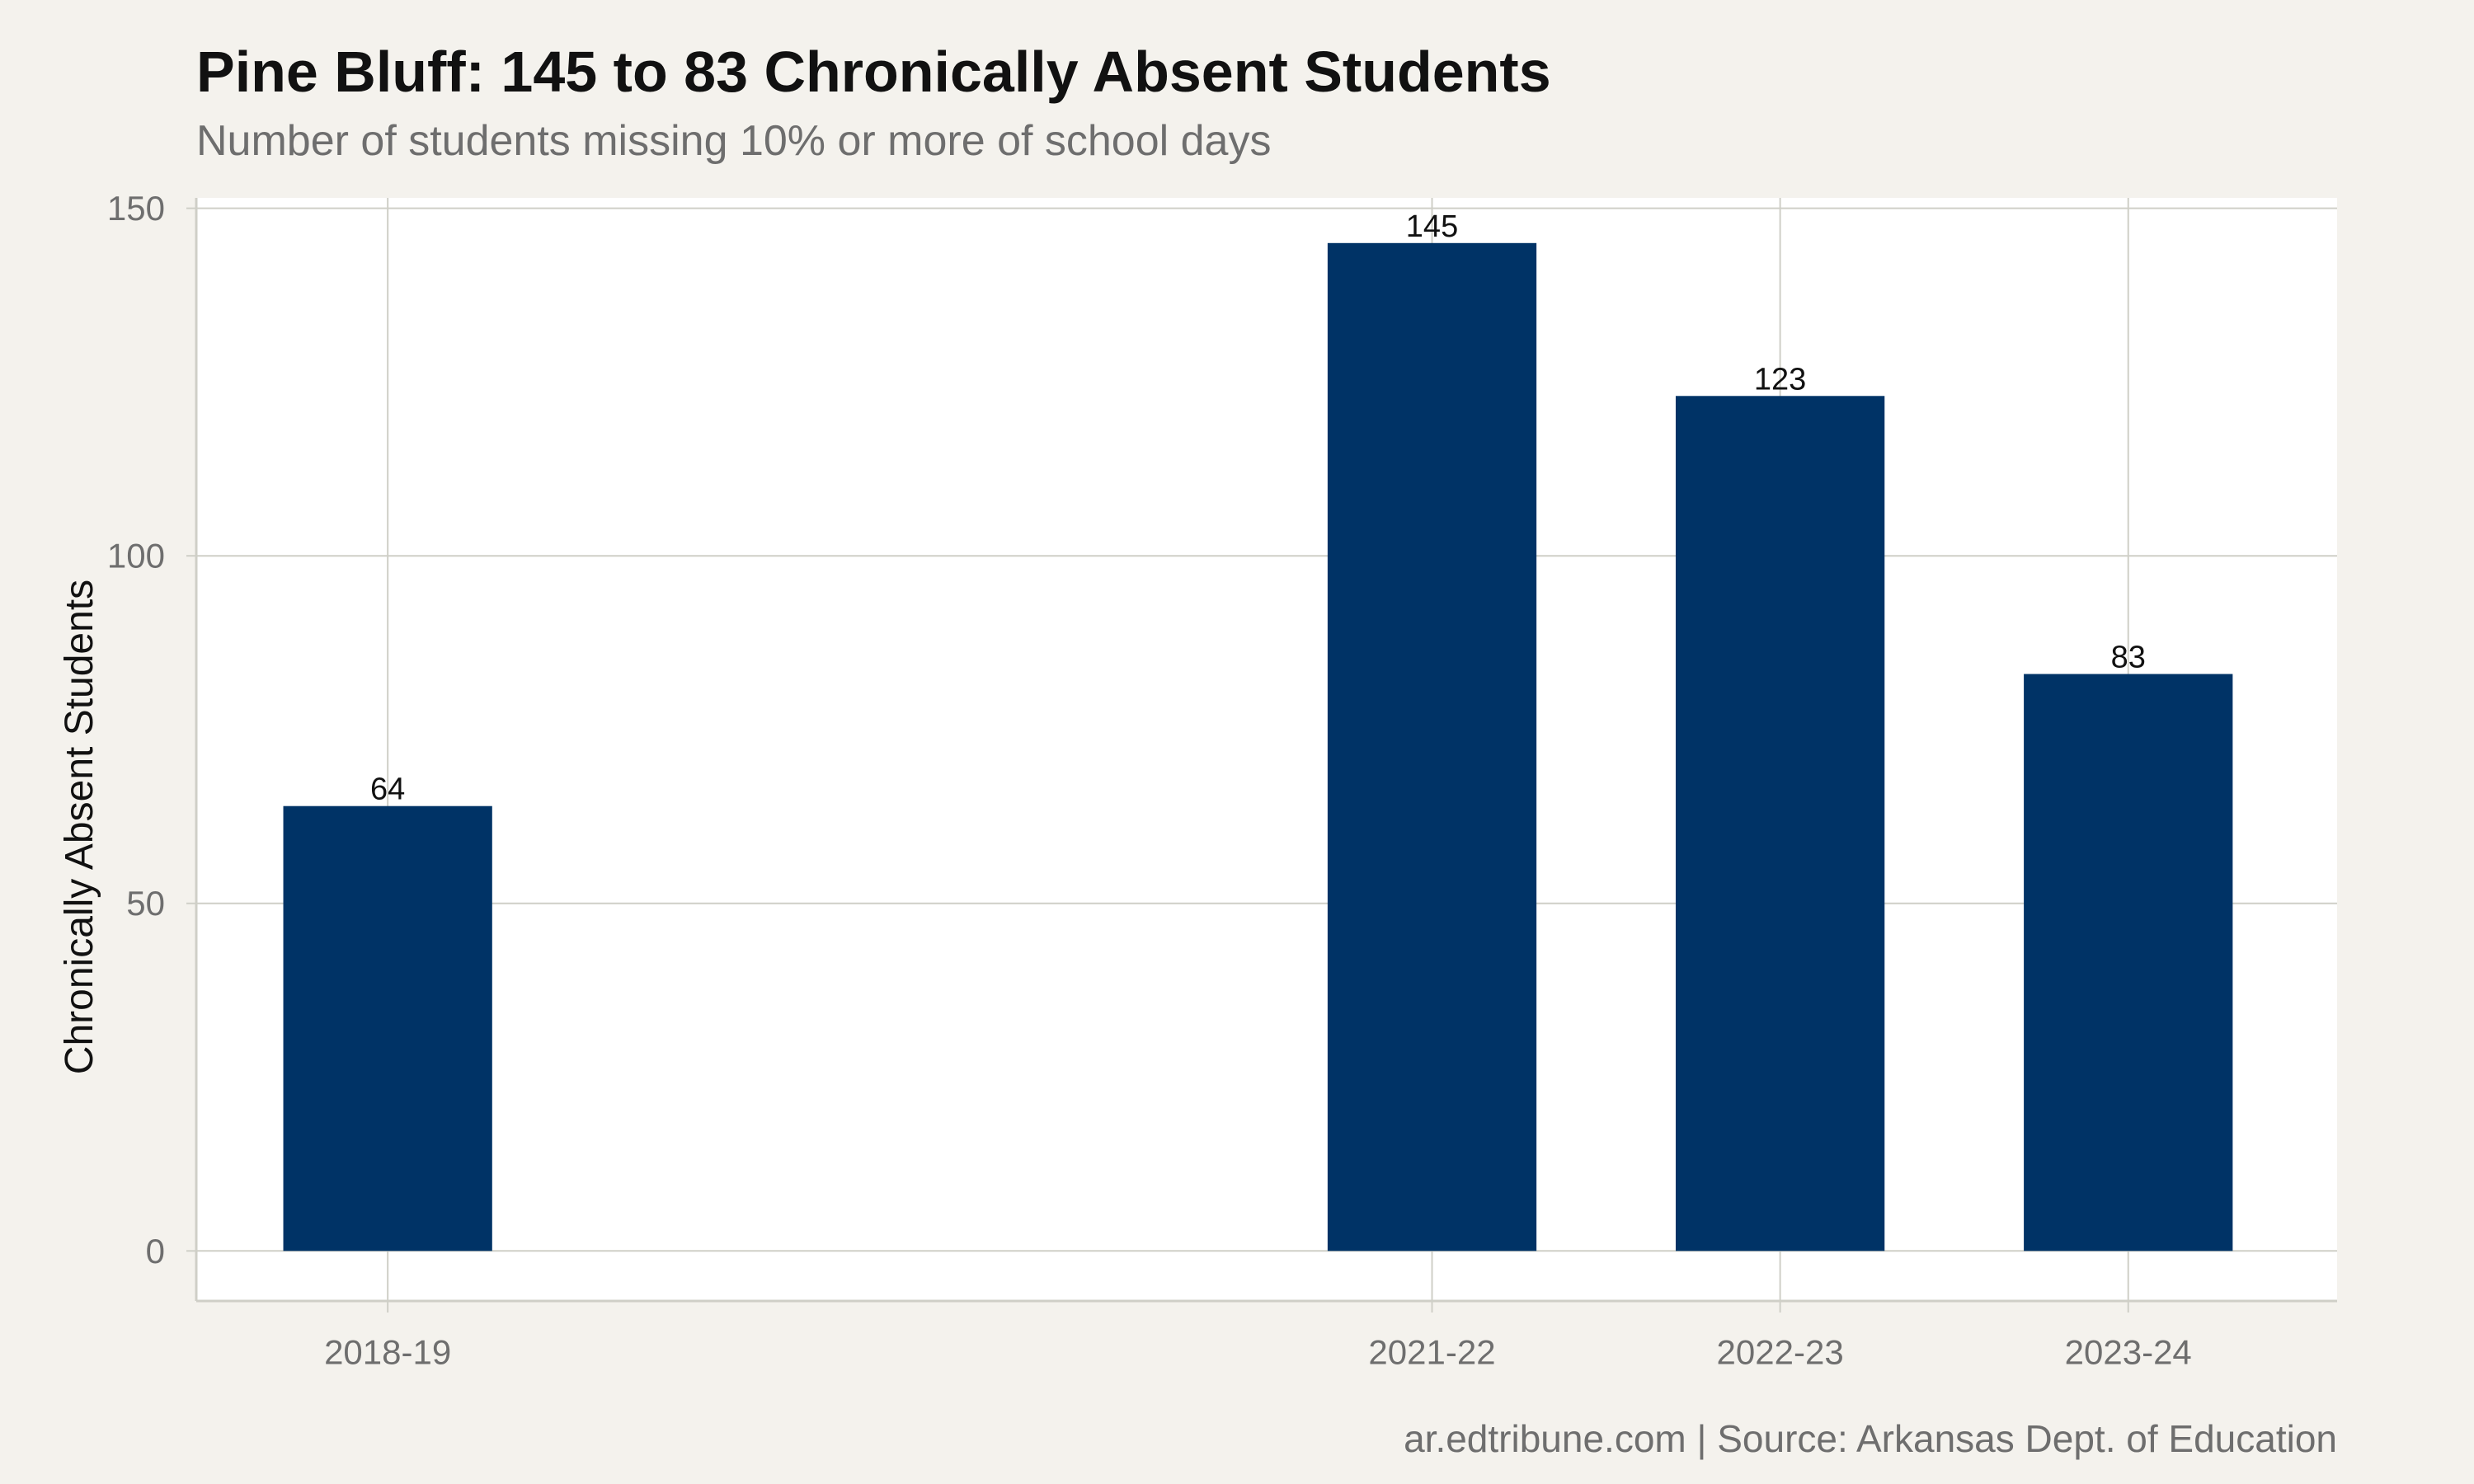 The height and width of the screenshot is (1484, 2474). Describe the element at coordinates (136, 556) in the screenshot. I see `y-tick-label: 100` at that location.